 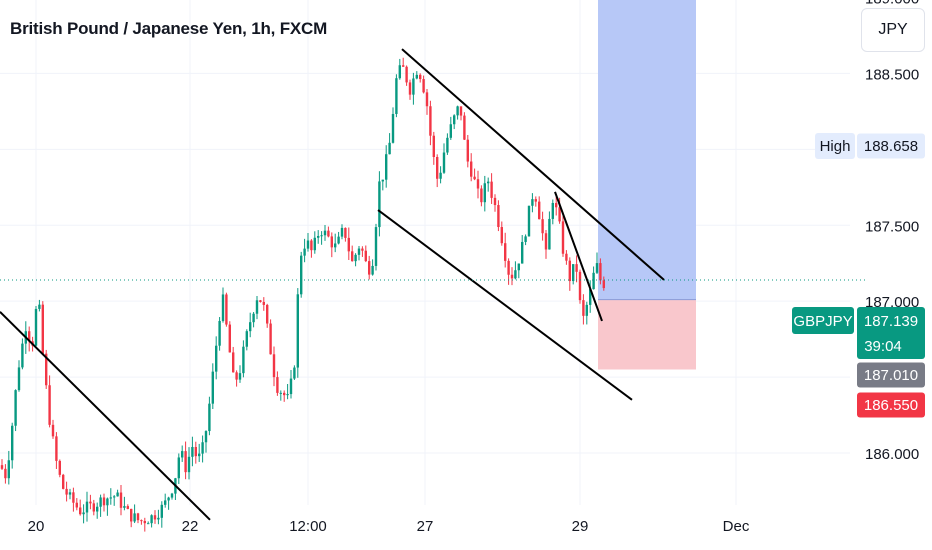 I want to click on entry-price-tag: 187.010, so click(x=891, y=375).